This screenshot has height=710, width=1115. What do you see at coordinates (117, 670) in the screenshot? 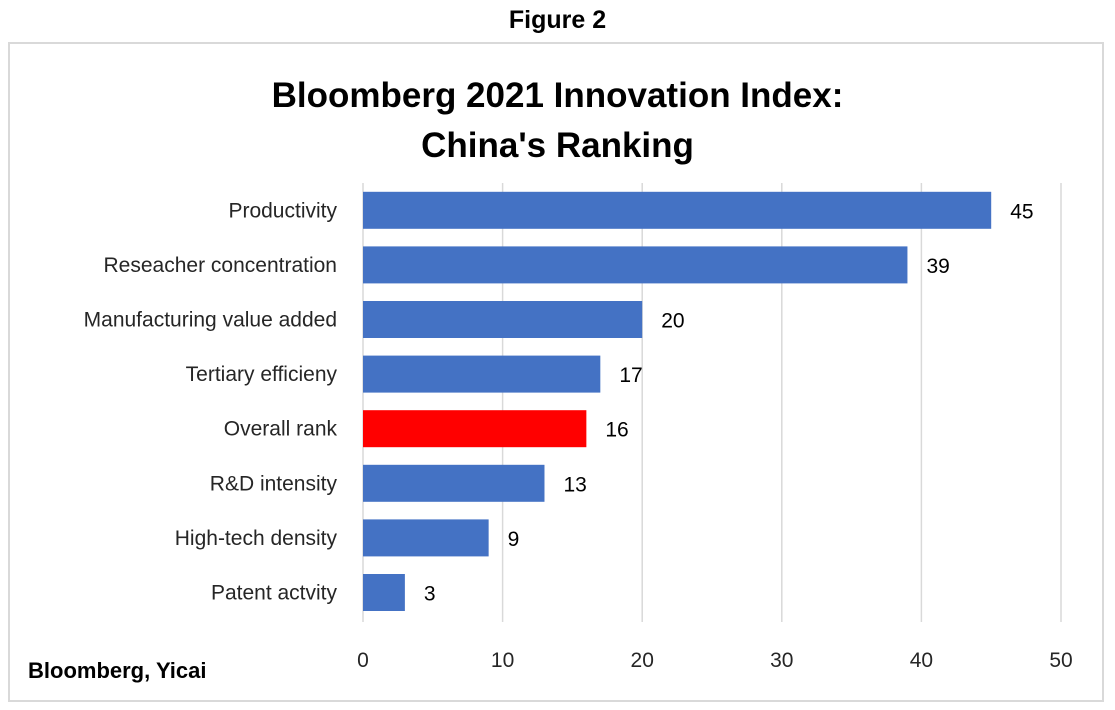
I see `source-note: Bloomberg, Yicai` at bounding box center [117, 670].